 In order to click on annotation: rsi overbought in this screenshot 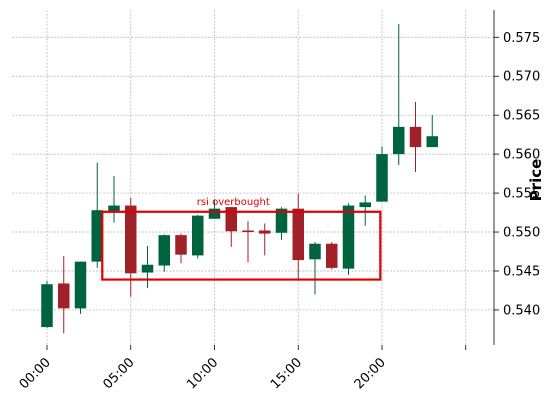, I will do `click(241, 239)`.